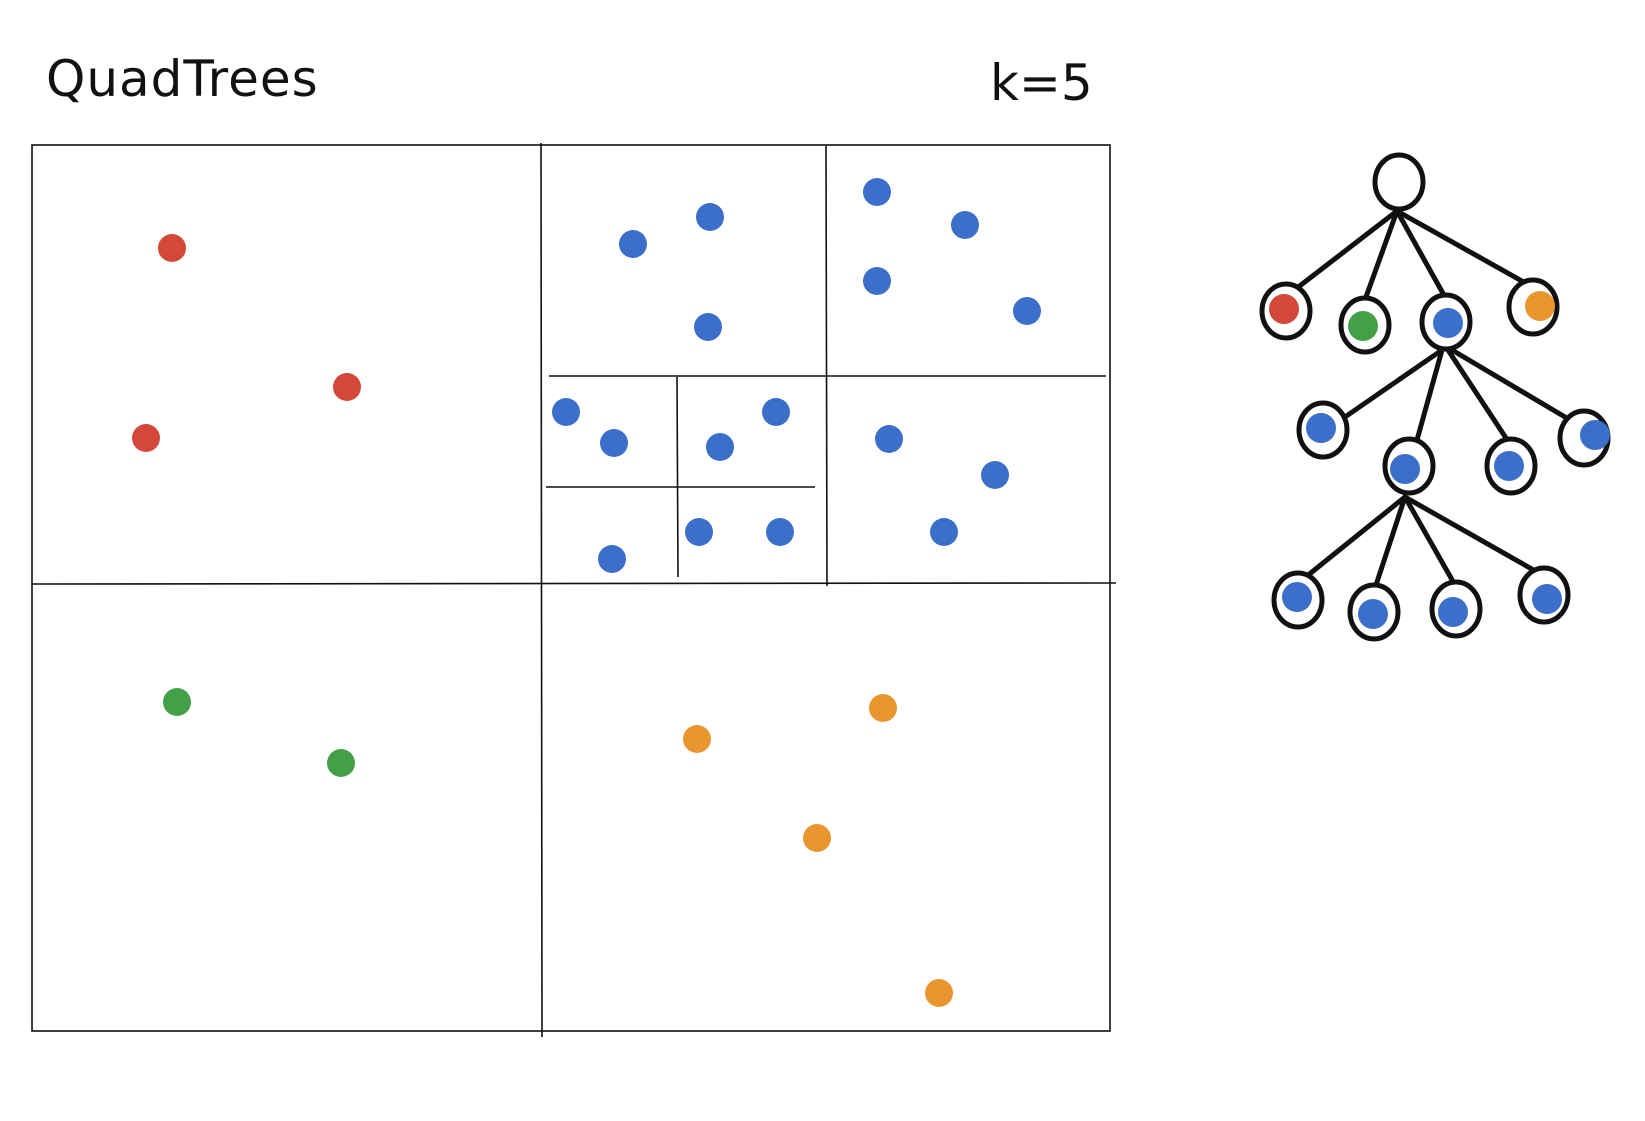  What do you see at coordinates (574, 583) in the screenshot?
I see `split-horizontal-main` at bounding box center [574, 583].